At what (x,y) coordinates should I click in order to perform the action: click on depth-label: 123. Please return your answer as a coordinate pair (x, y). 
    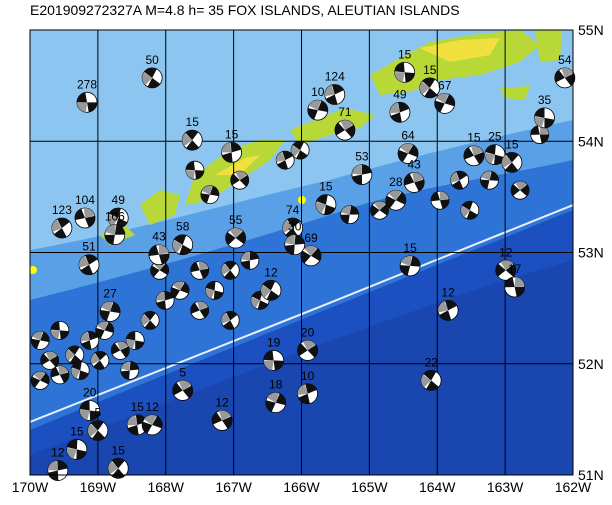
    Looking at the image, I should click on (62, 210).